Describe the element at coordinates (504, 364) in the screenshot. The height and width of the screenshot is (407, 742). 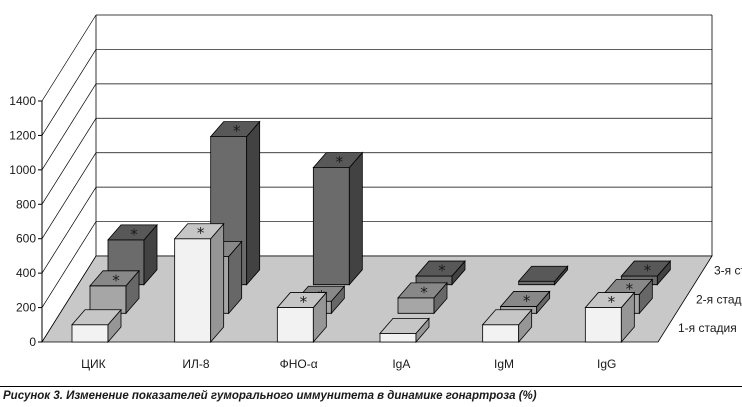
I see `category-label: IgM` at that location.